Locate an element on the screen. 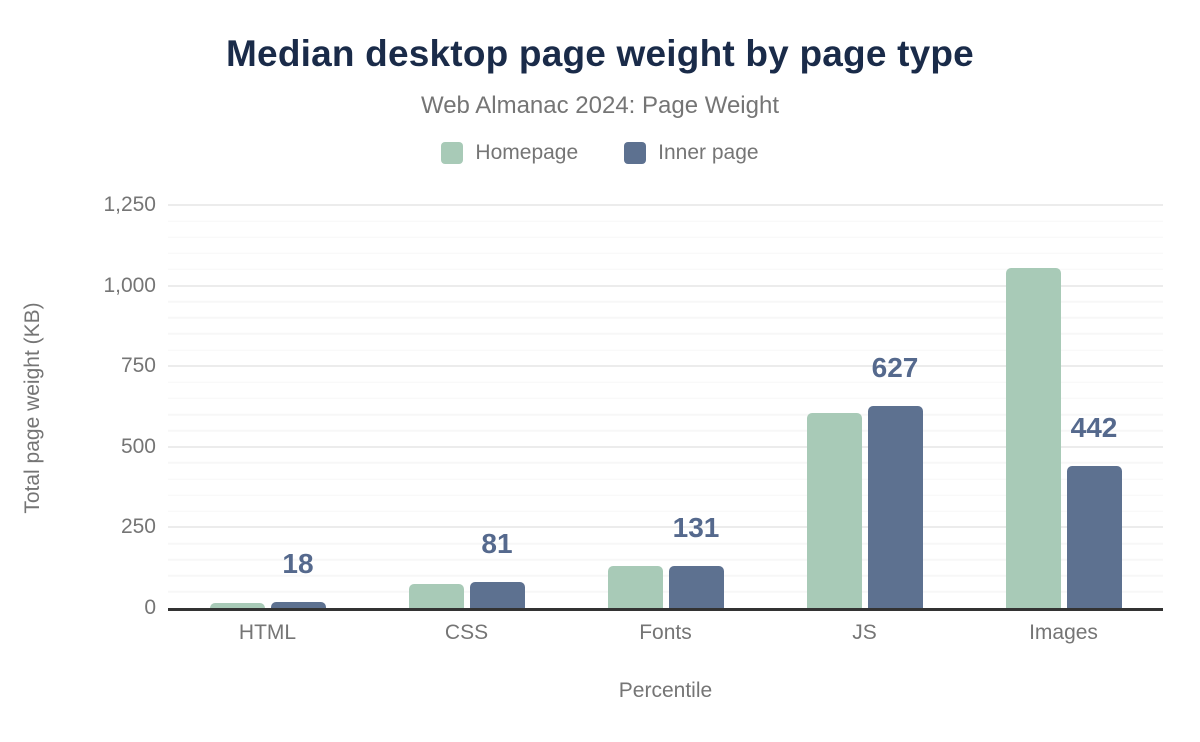 The width and height of the screenshot is (1200, 742). bar-homepage-js is located at coordinates (834, 510).